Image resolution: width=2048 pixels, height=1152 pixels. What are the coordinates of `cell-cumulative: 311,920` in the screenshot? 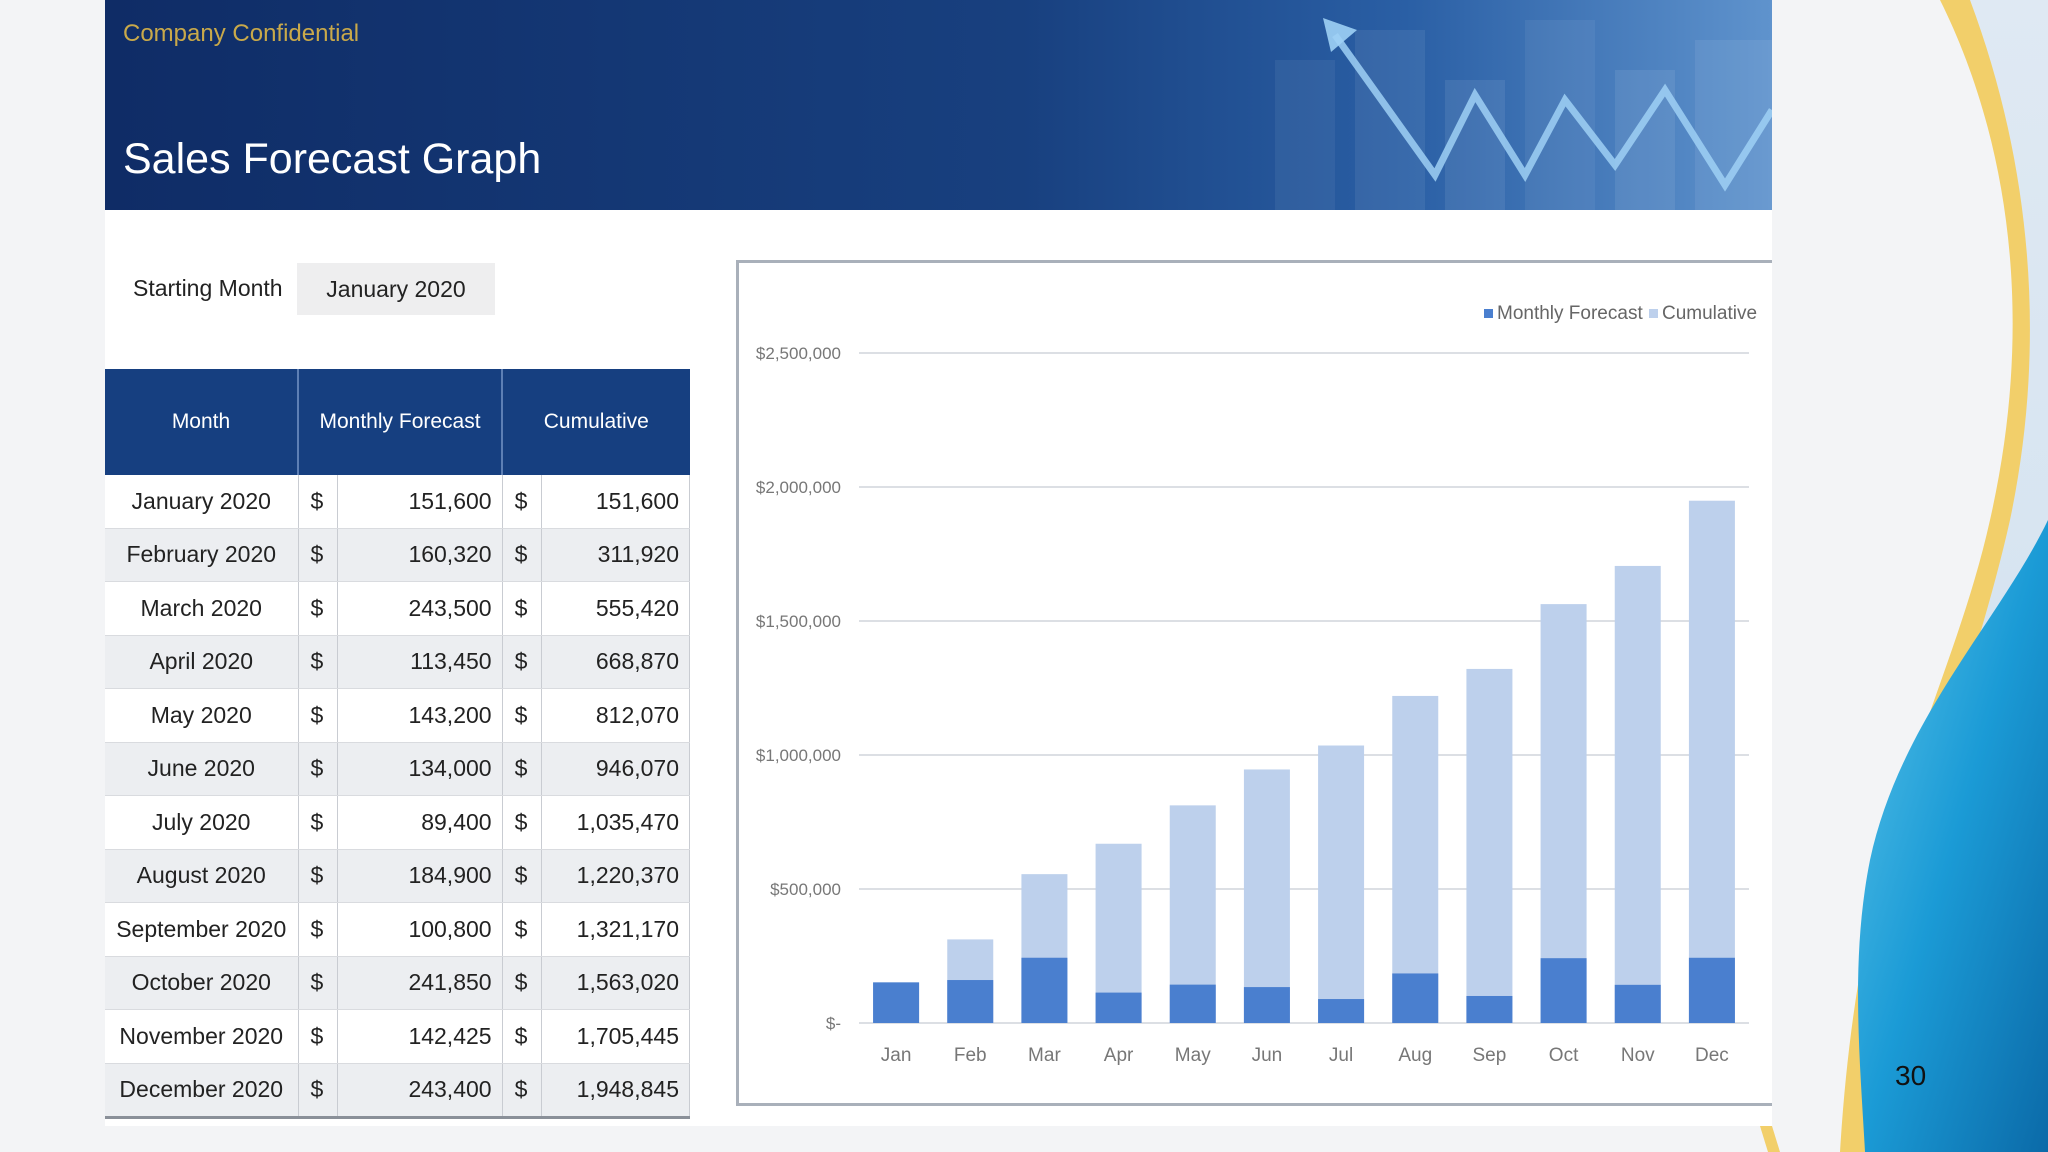 It's located at (616, 555).